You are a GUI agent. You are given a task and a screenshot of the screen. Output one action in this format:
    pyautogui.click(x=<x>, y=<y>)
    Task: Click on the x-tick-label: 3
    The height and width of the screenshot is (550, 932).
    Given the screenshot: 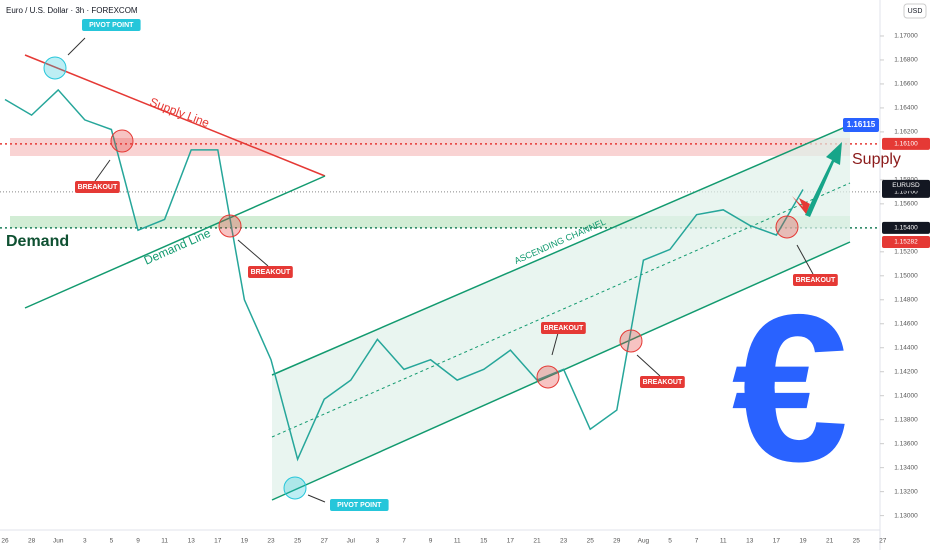 What is the action you would take?
    pyautogui.click(x=85, y=541)
    